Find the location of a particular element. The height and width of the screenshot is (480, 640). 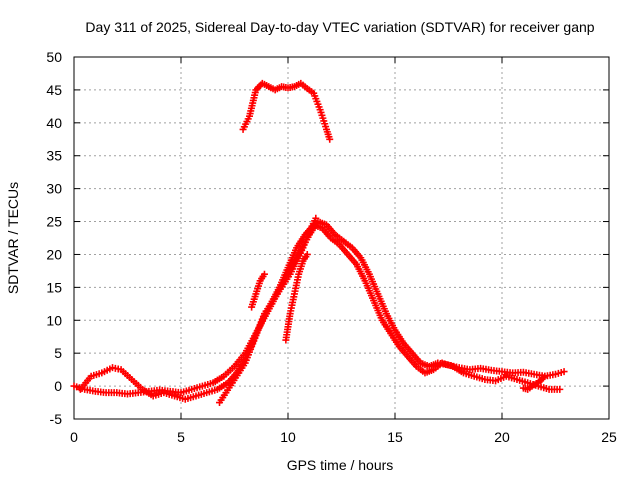

y-tick-label: 25 is located at coordinates (54, 222).